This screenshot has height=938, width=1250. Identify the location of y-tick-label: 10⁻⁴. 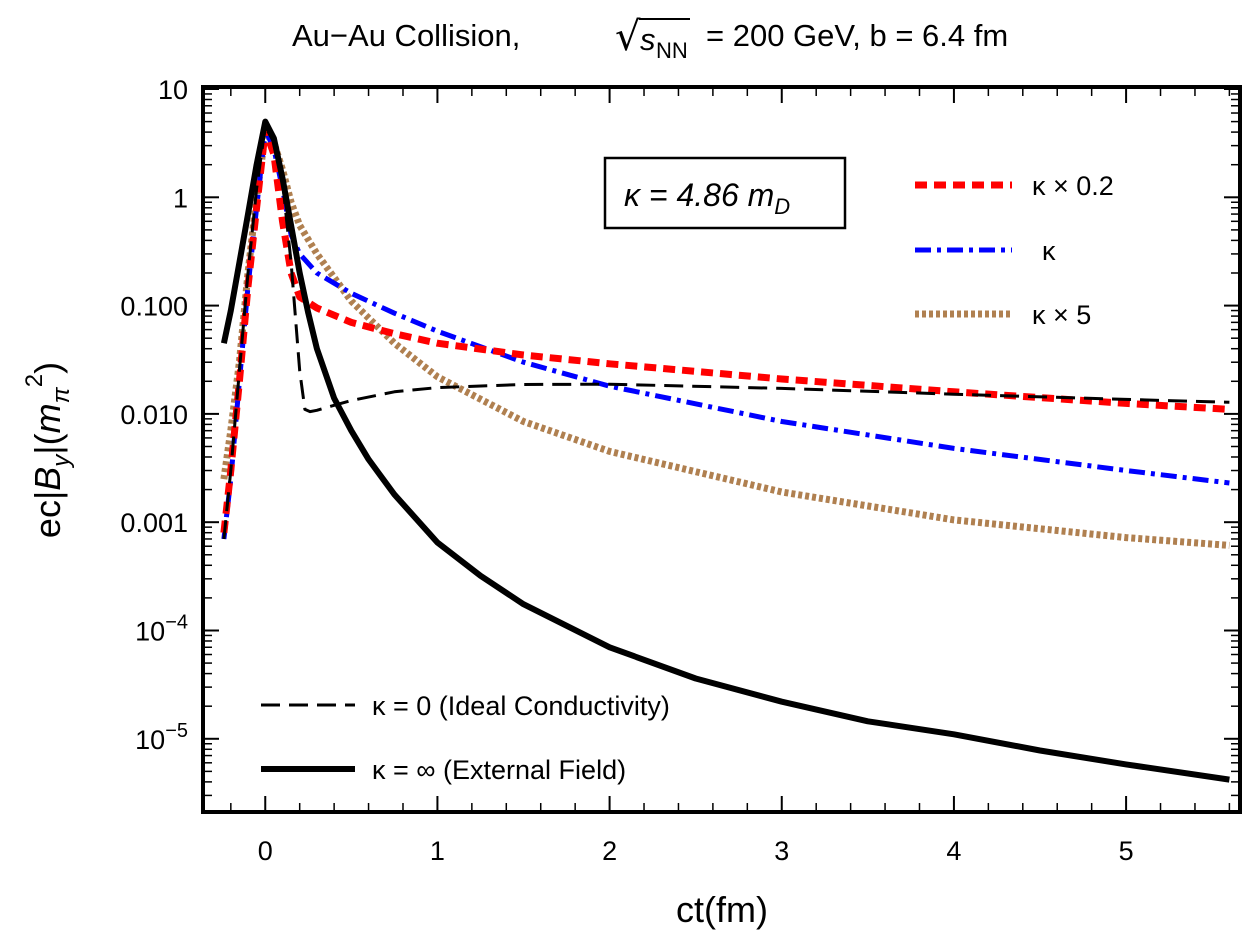
(161, 628).